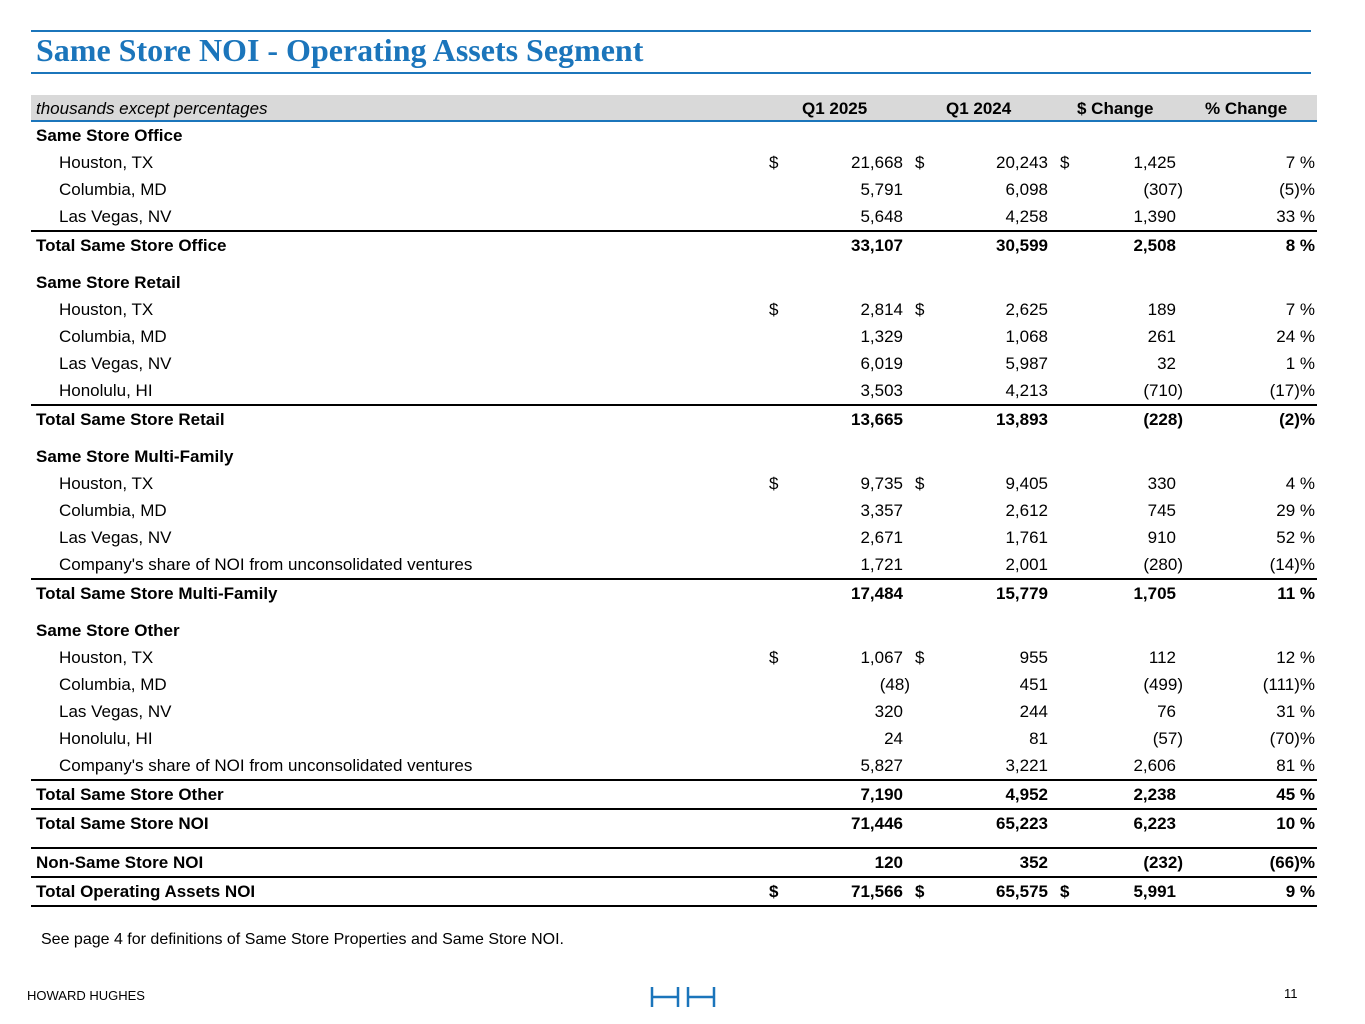 The image size is (1365, 1024). Describe the element at coordinates (1154, 245) in the screenshot. I see `cell-value: 2,508` at that location.